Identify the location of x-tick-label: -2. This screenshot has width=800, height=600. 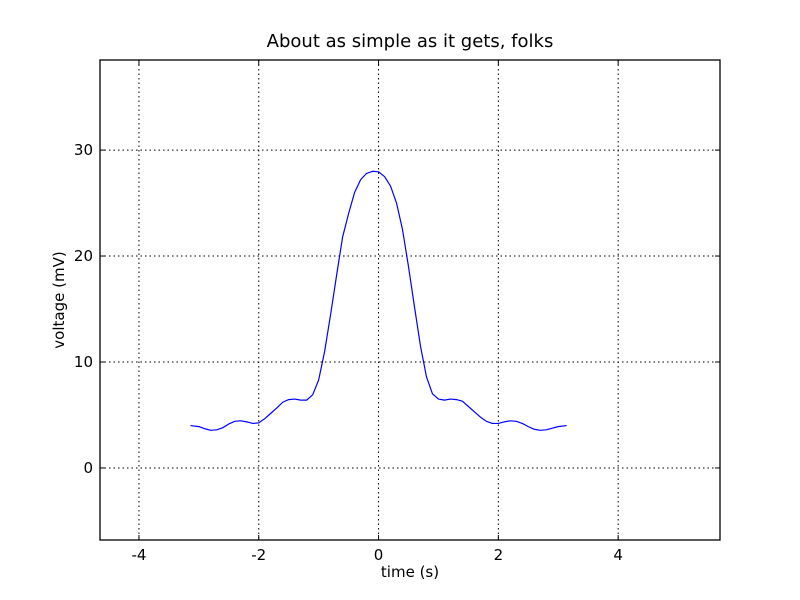
(258, 555).